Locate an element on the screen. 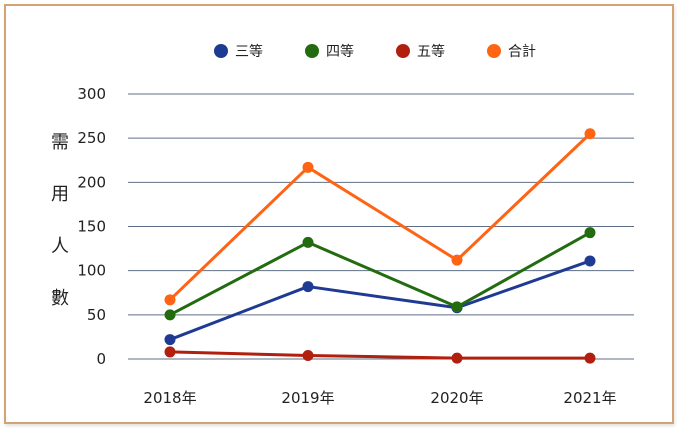 Image resolution: width=680 pixels, height=431 pixels. y-tick-label: 100 is located at coordinates (91, 271).